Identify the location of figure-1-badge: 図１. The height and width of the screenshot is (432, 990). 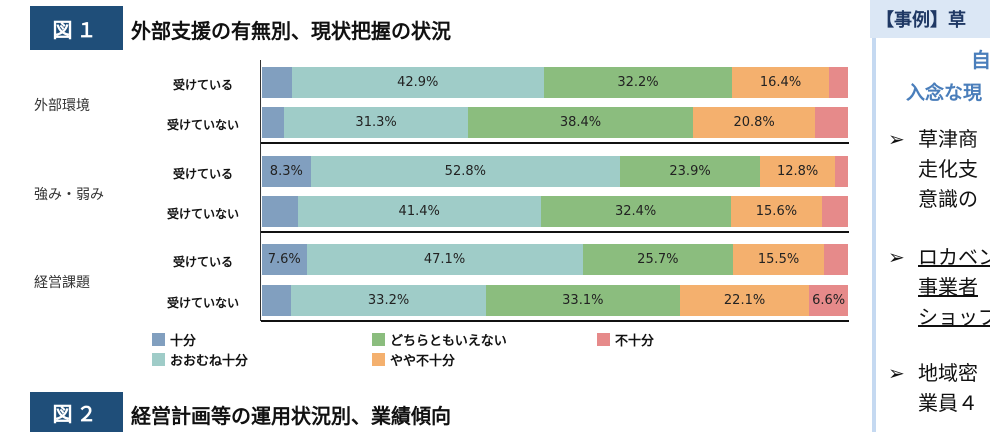
(76, 28).